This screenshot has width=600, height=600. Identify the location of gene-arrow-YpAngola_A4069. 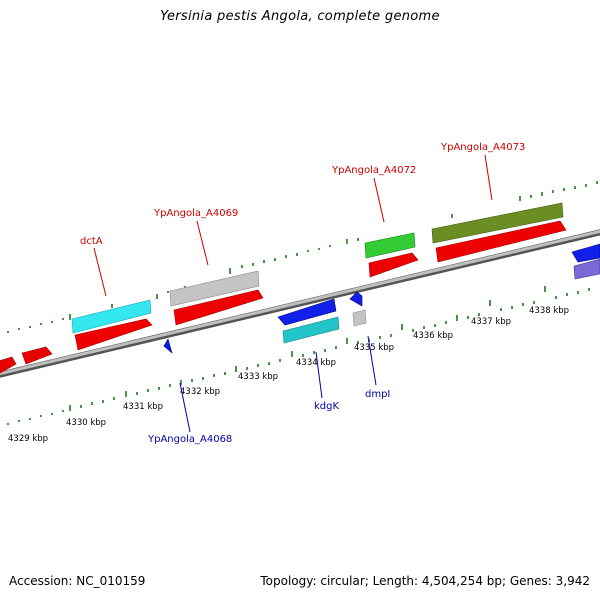
(218, 307).